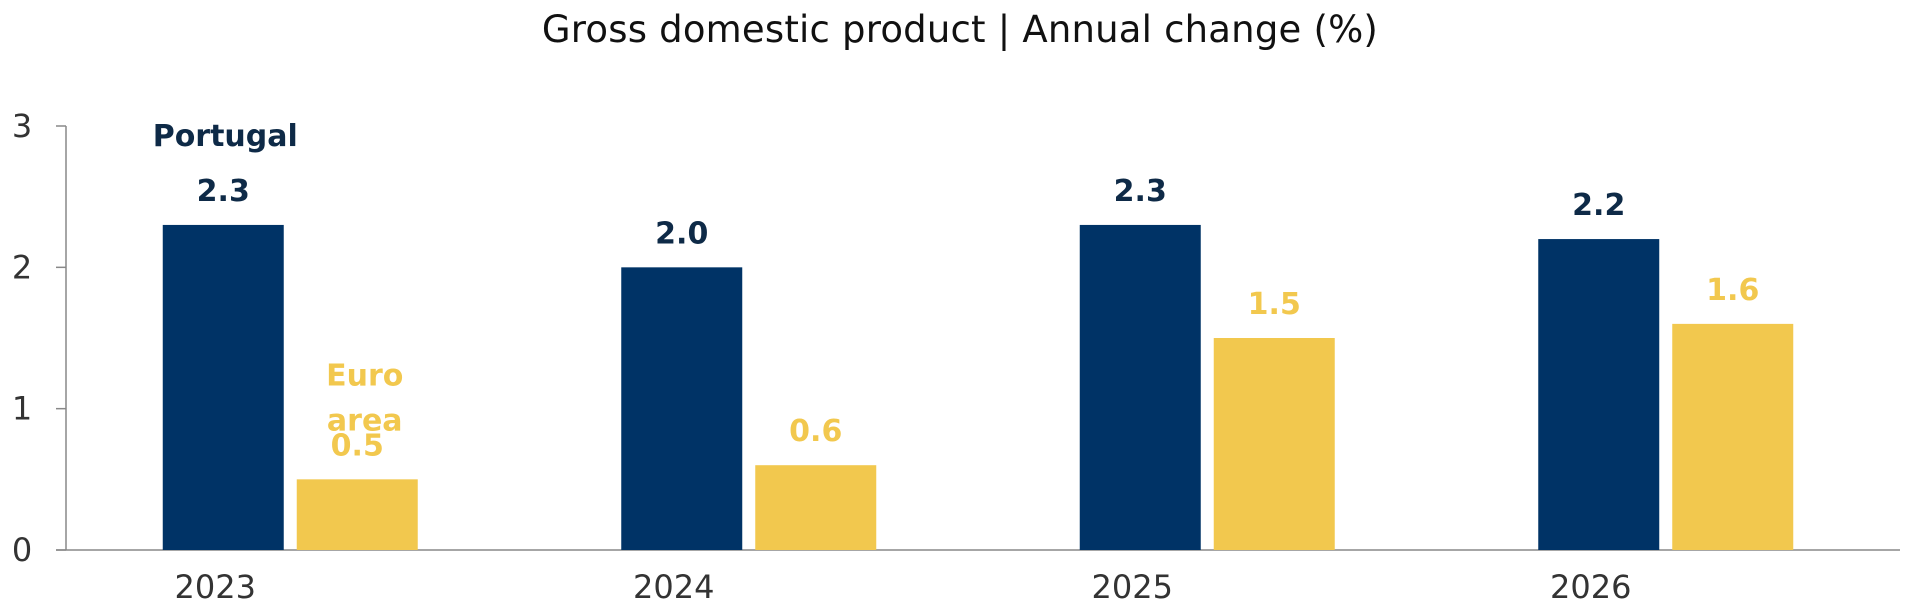  Describe the element at coordinates (1140, 387) in the screenshot. I see `bar-portugal-2025` at that location.